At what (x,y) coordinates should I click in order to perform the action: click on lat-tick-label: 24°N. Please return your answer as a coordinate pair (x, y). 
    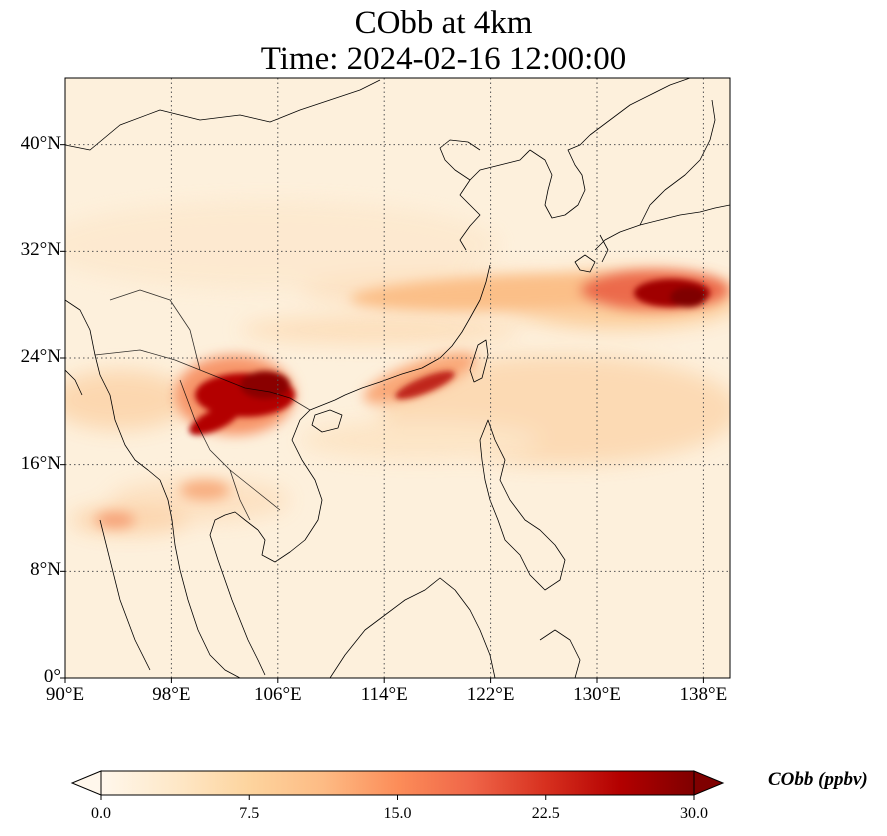
    Looking at the image, I should click on (40, 356).